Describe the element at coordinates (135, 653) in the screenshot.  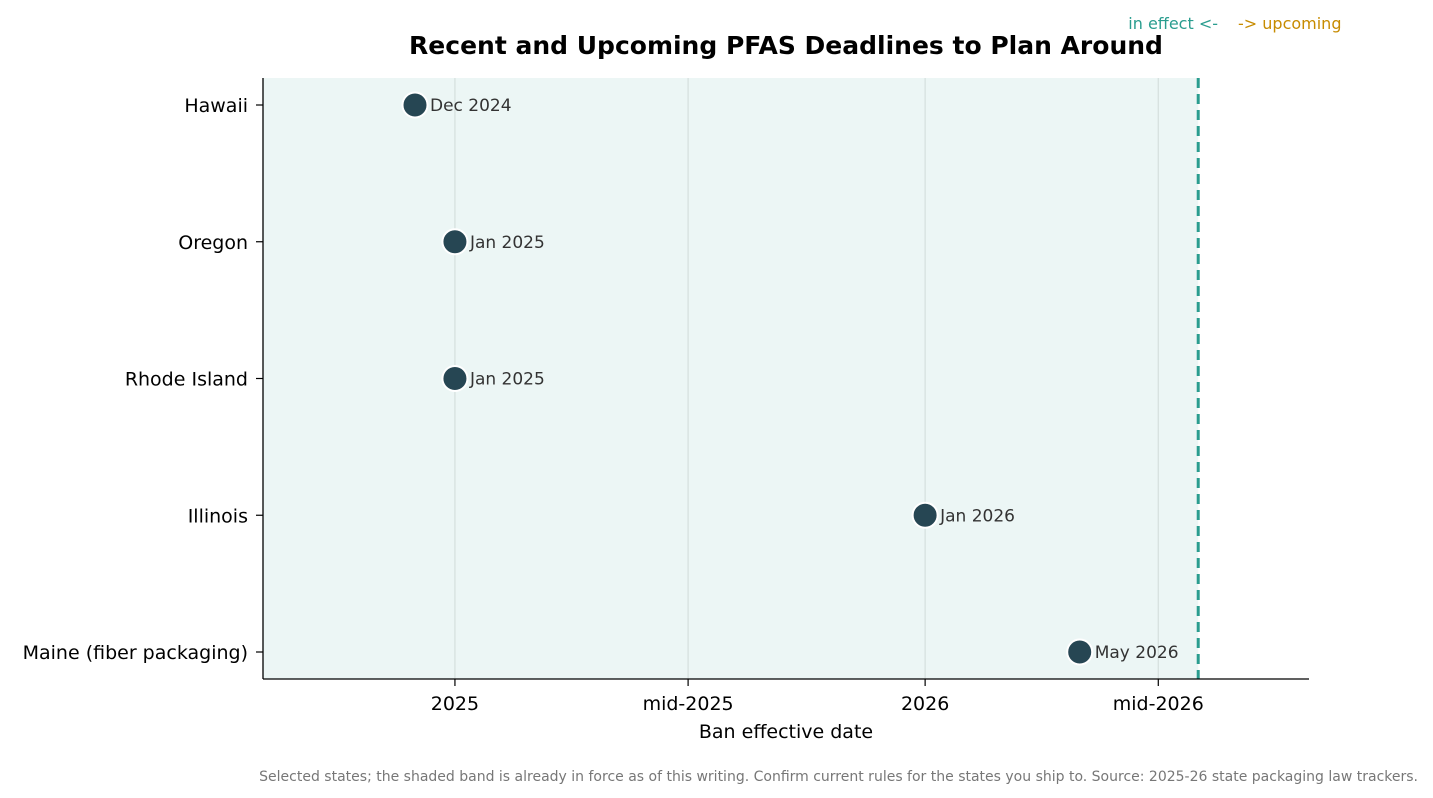
I see `y-tick-label: Maine (fiber packaging)` at that location.